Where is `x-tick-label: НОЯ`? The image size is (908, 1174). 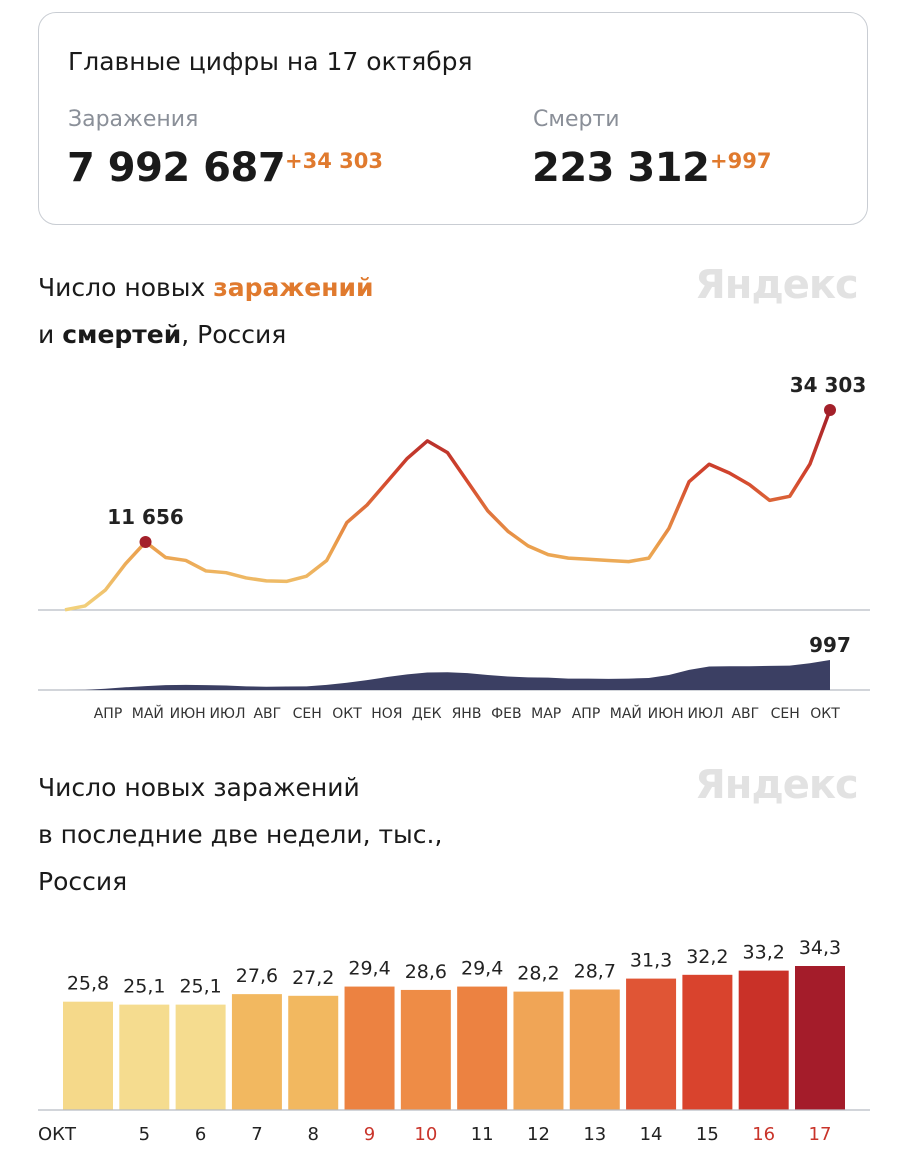 x-tick-label: НОЯ is located at coordinates (386, 714).